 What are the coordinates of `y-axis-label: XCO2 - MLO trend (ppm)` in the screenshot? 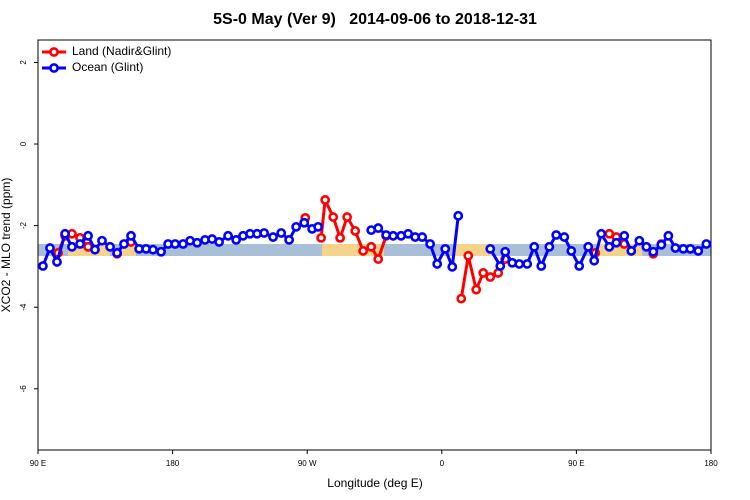 It's located at (6, 245).